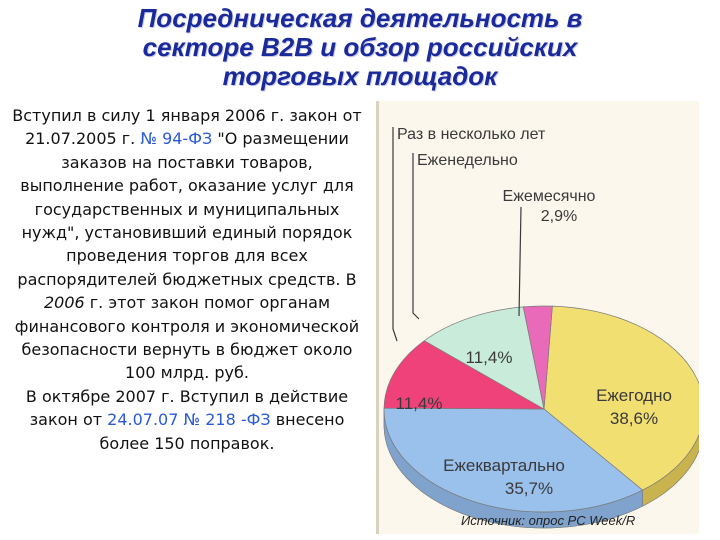  Describe the element at coordinates (360, 76) in the screenshot. I see `title-line-3: торговых площадок` at that location.